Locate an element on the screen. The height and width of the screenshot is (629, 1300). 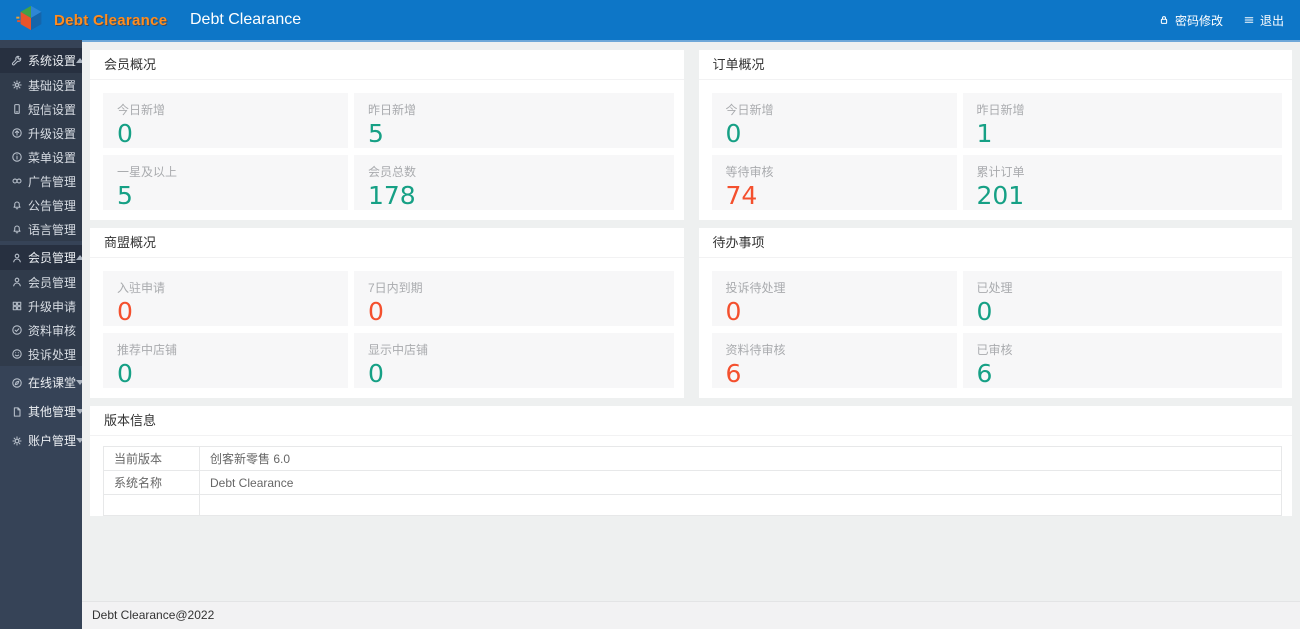
sidebar-item-member-management-section: 会员管理 is located at coordinates (42, 257).